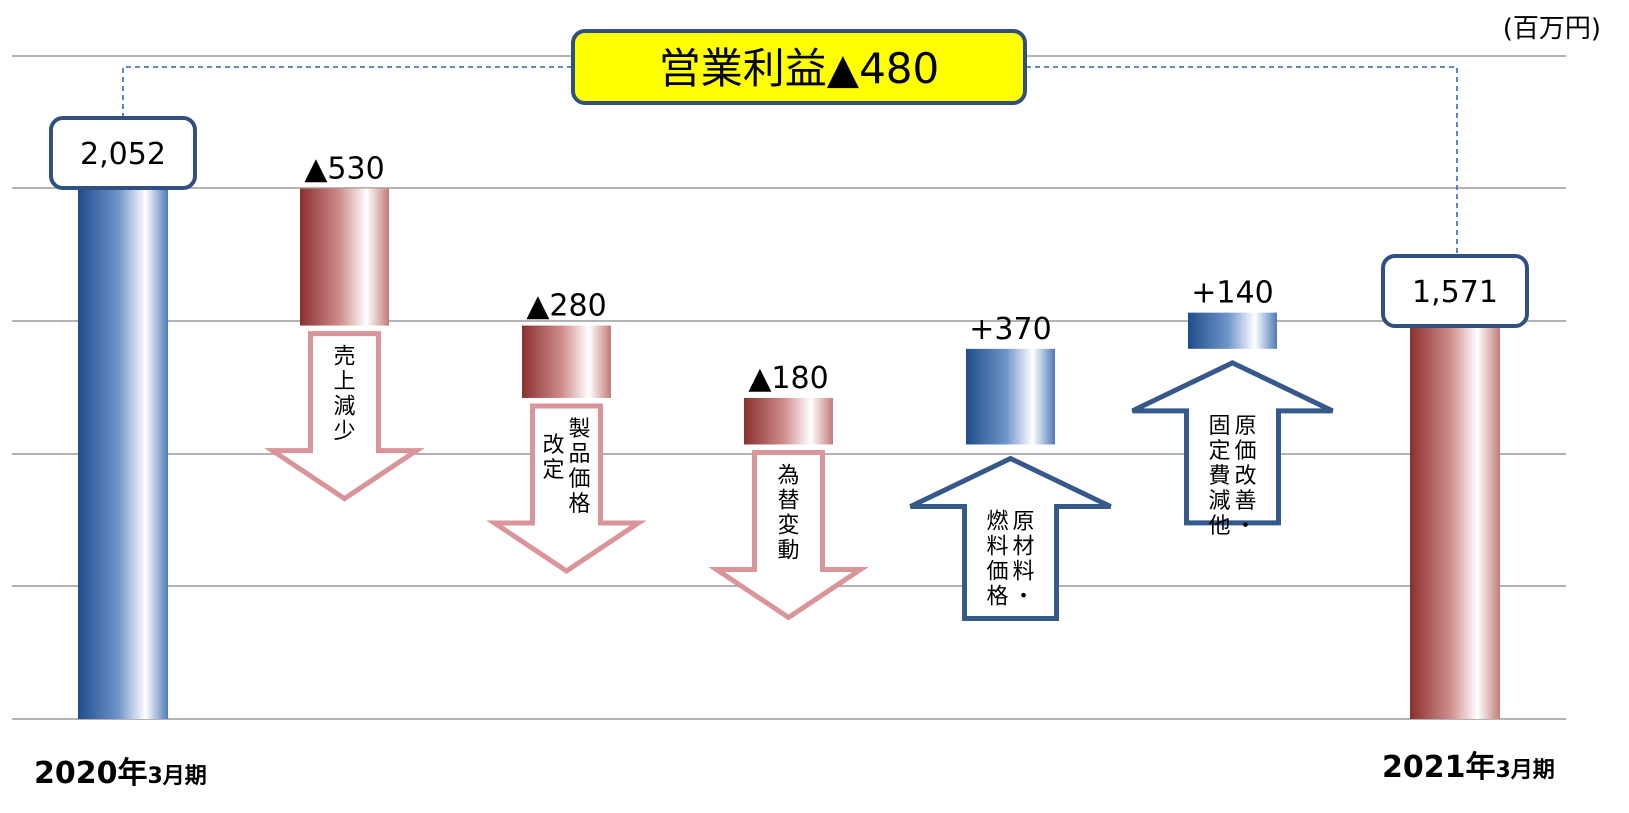 The width and height of the screenshot is (1629, 813). I want to click on step-name-char: 費, so click(1219, 476).